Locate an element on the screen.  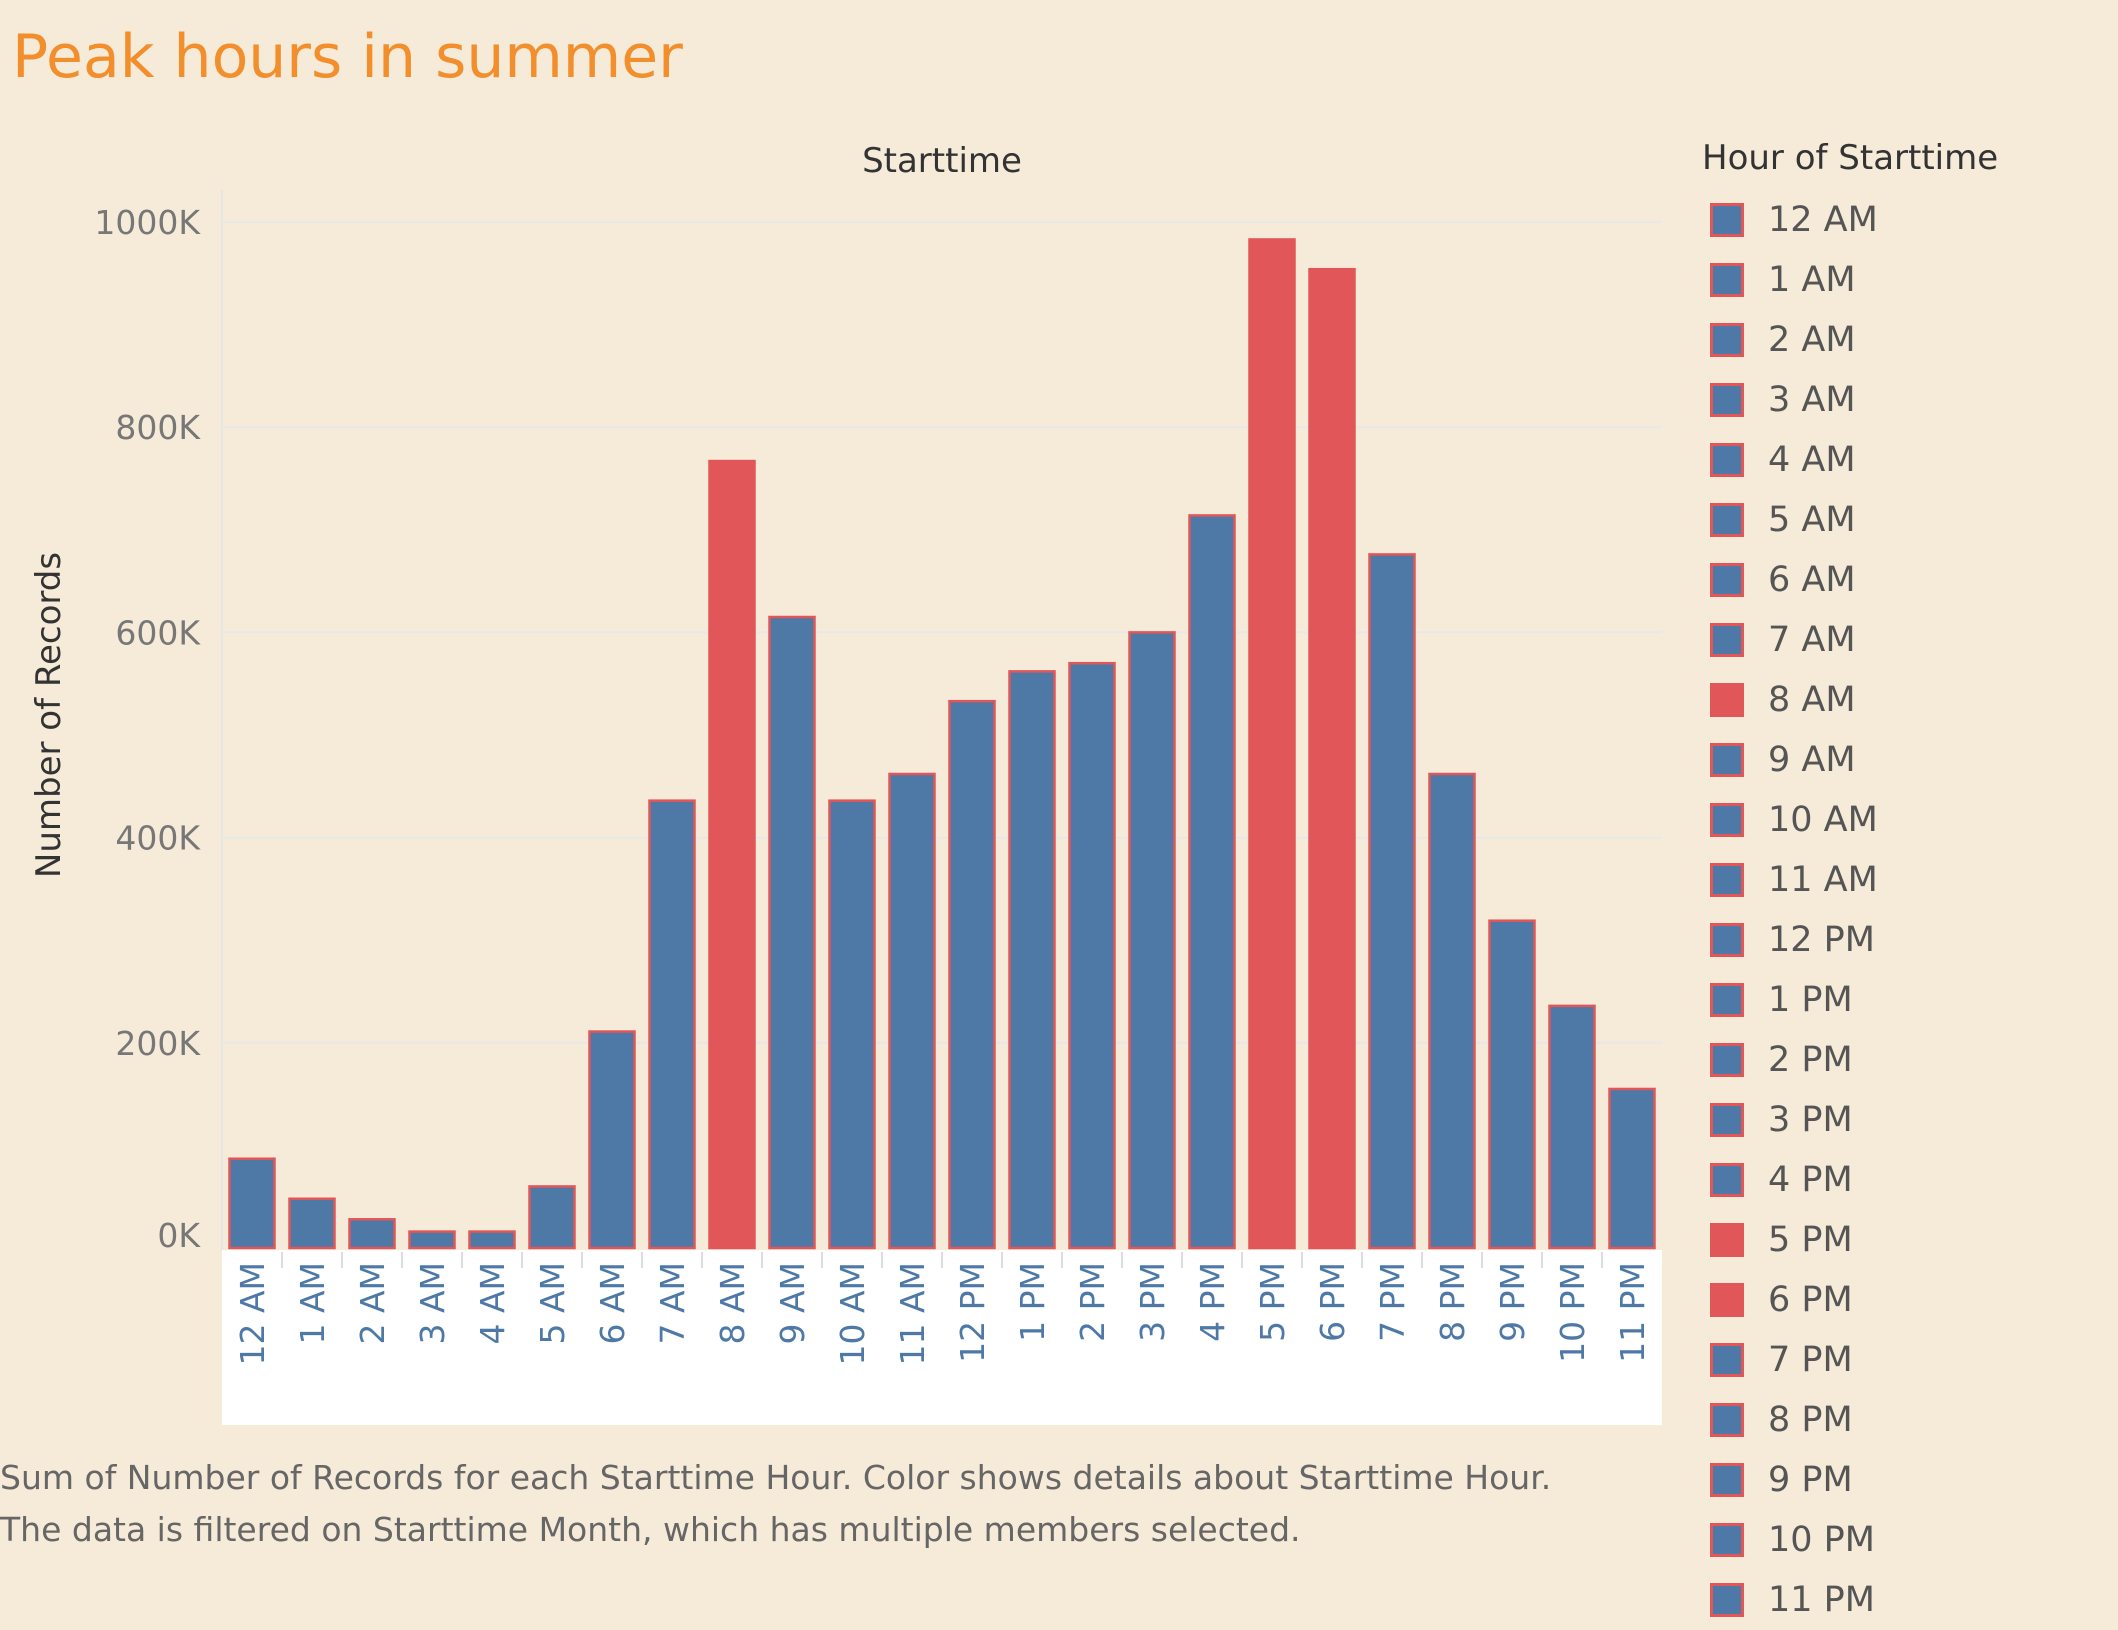
y-tick-label: 1000K is located at coordinates (147, 222).